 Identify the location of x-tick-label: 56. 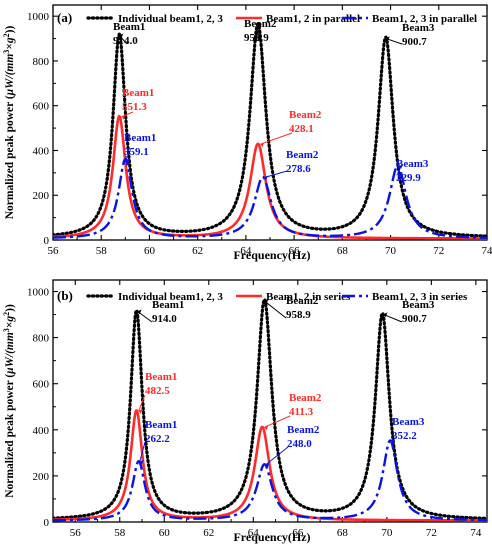
(76, 533).